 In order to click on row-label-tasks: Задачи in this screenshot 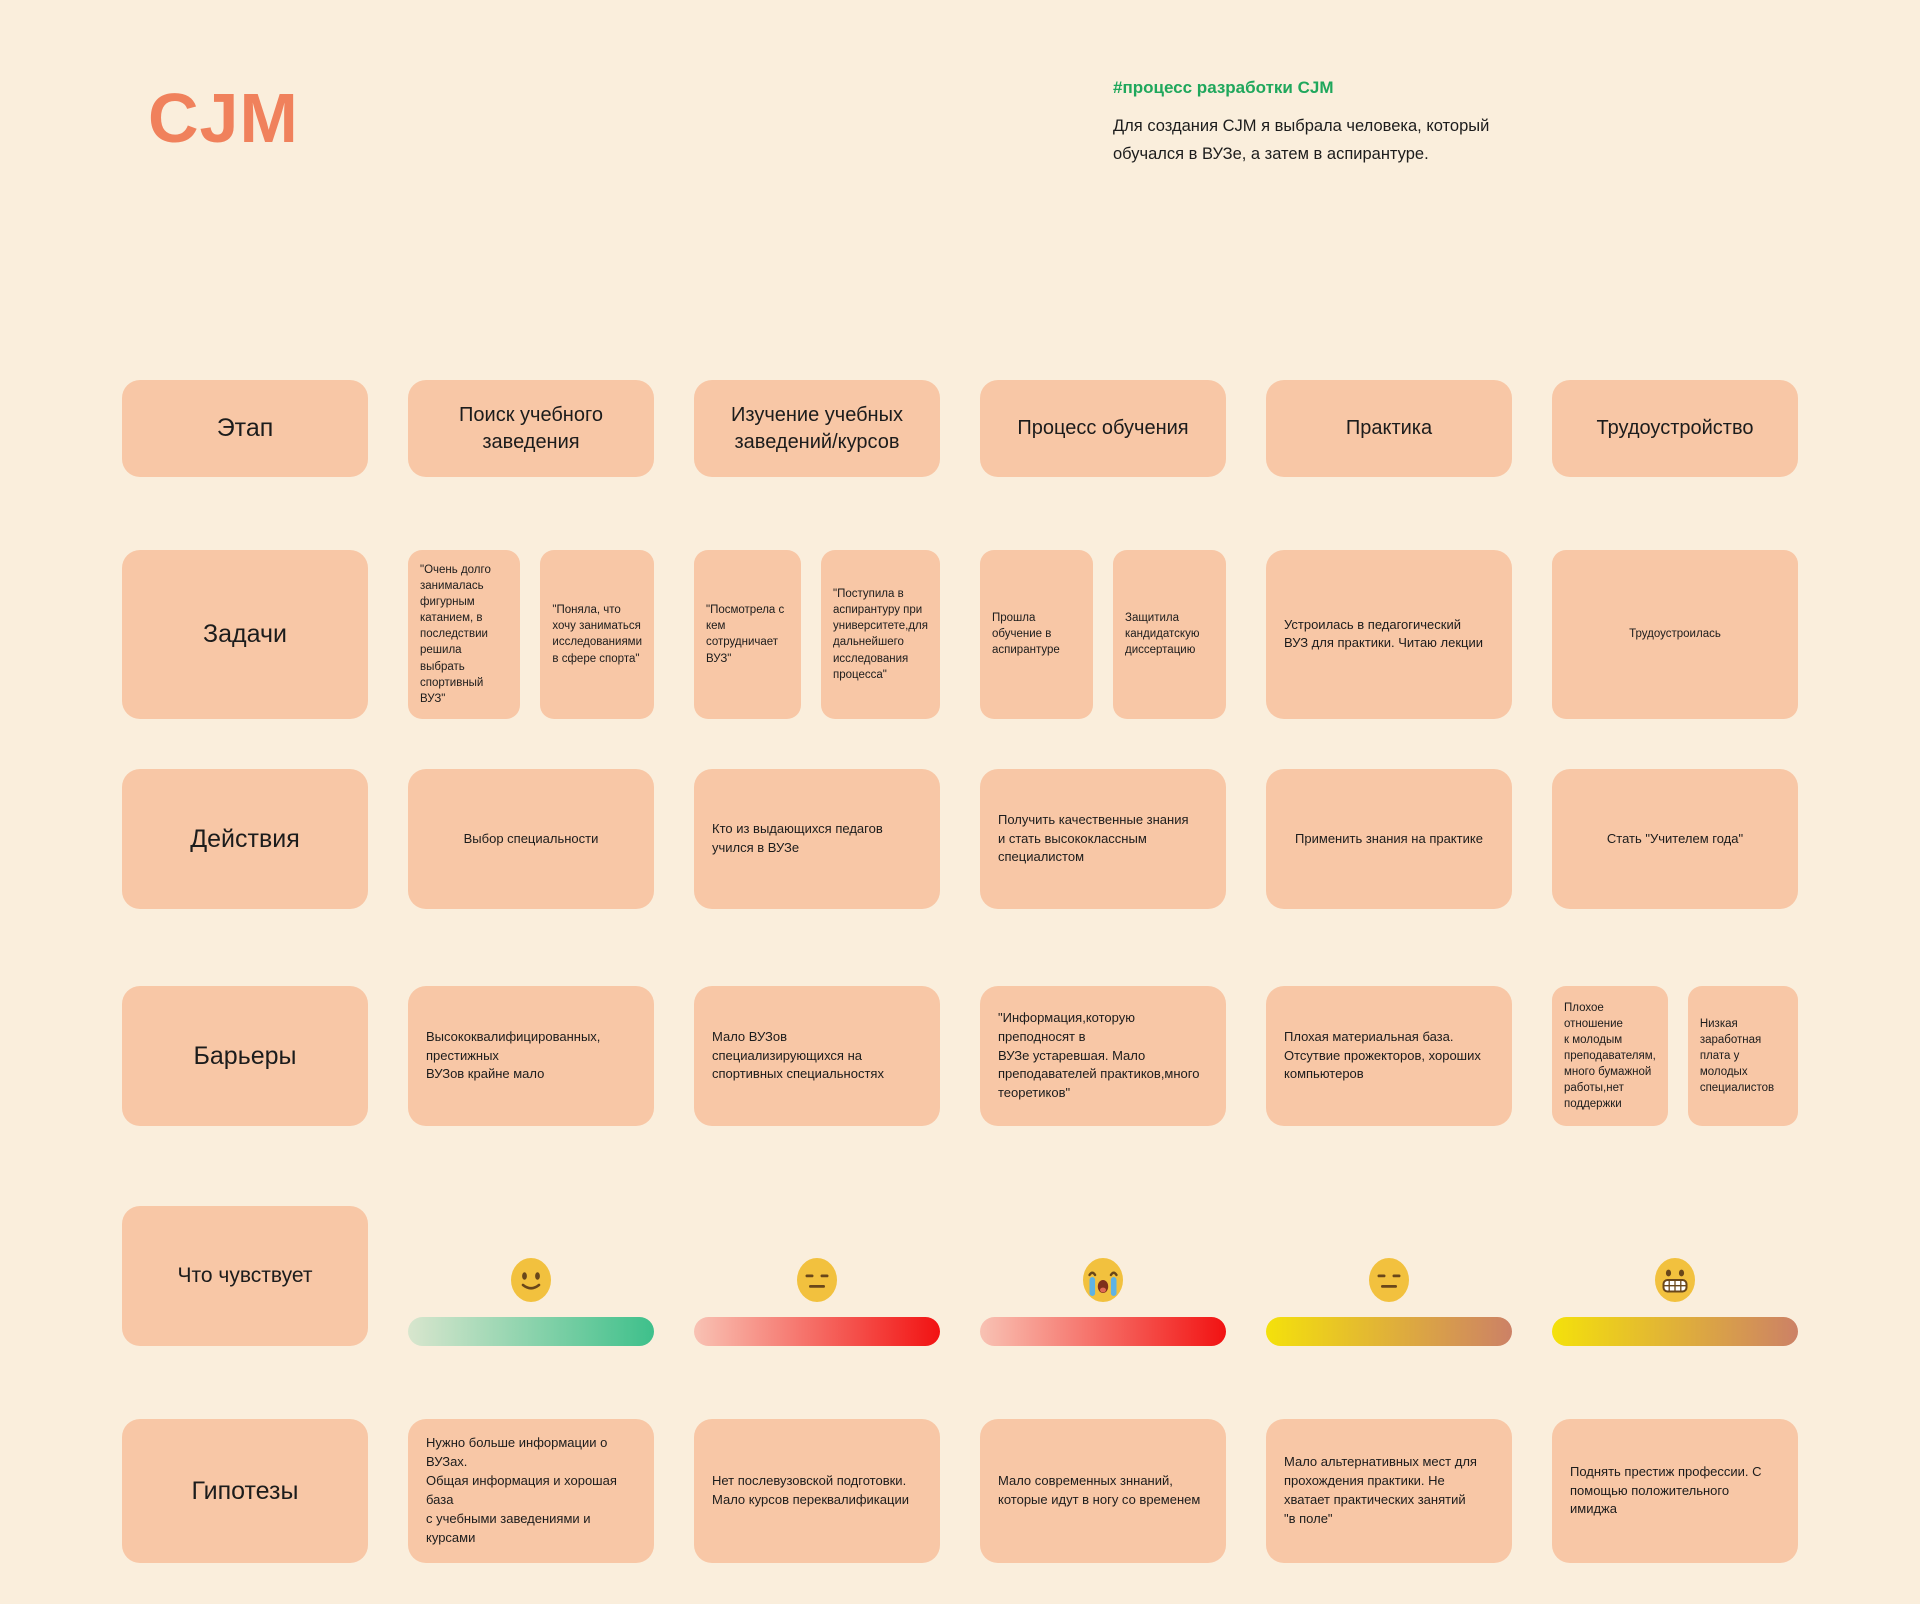, I will do `click(245, 634)`.